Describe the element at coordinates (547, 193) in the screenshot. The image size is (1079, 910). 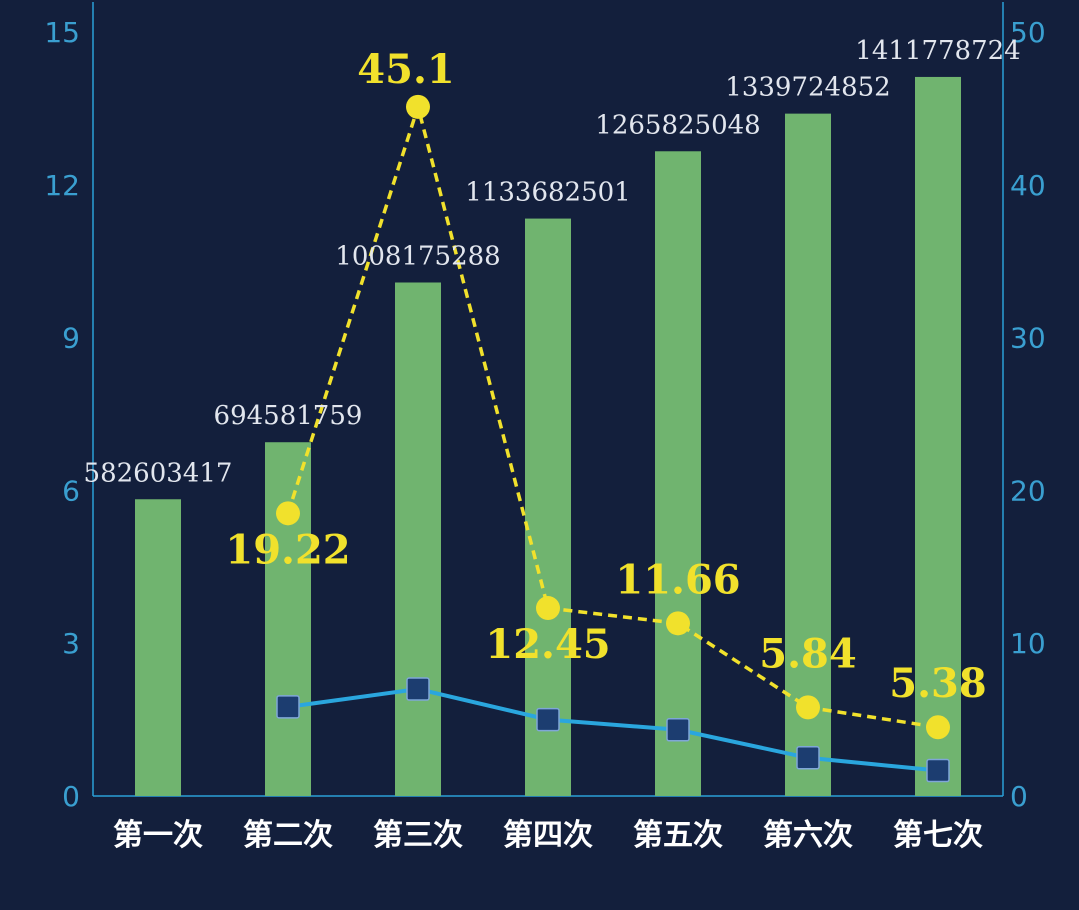
I see `bar-value-label: 1133682501` at that location.